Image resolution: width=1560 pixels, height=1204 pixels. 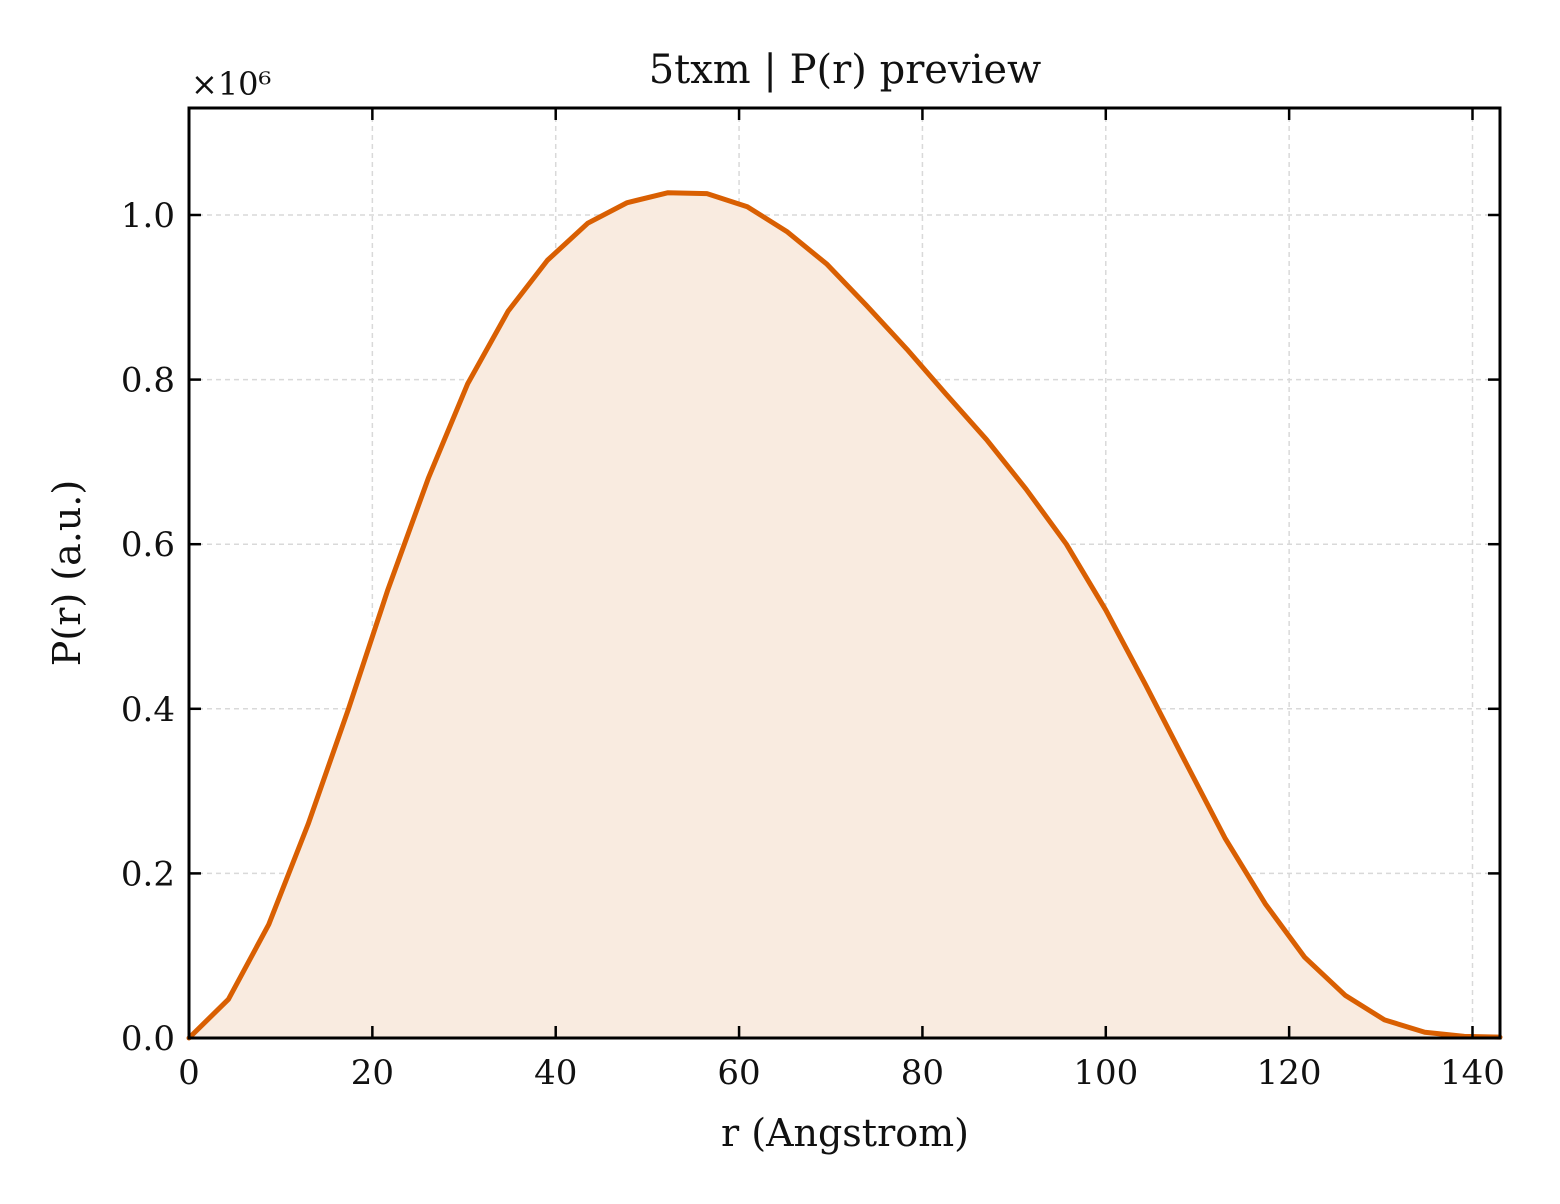 I want to click on x-tick-label-2: 40, so click(x=555, y=1073).